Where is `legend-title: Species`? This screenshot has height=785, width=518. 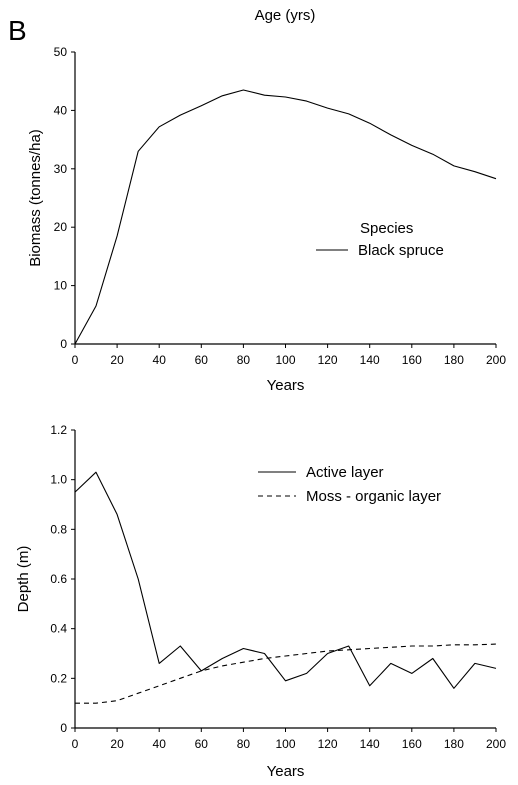
legend-title: Species is located at coordinates (386, 228).